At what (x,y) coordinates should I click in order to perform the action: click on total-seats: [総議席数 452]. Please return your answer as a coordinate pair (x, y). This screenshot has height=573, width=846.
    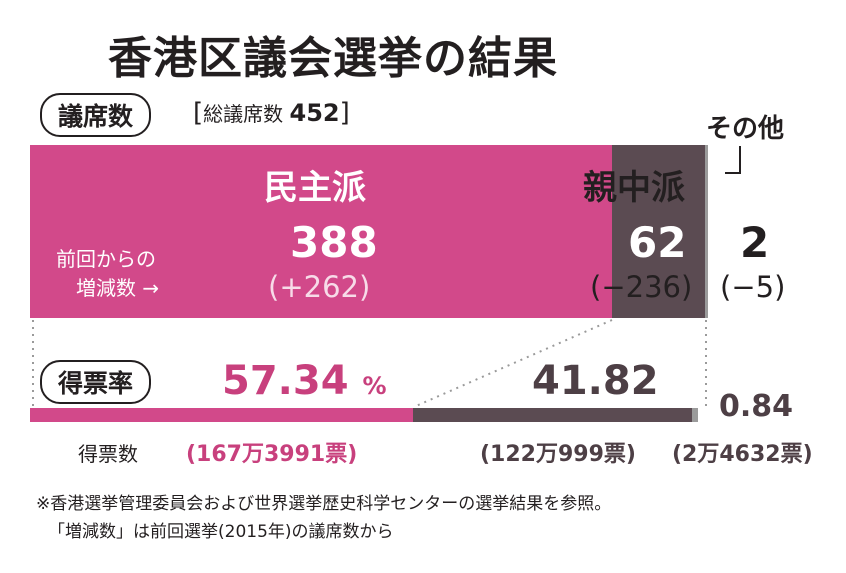
    Looking at the image, I should click on (271, 113).